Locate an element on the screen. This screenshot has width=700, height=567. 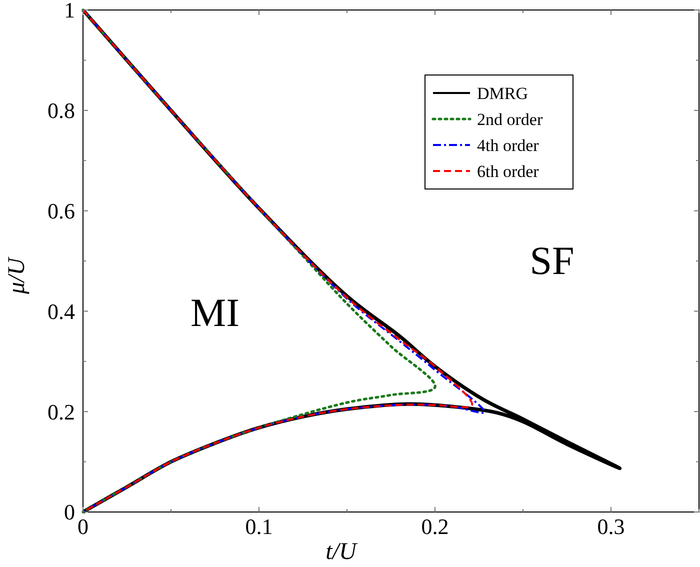
y-tick-label: 0.4 is located at coordinates (61, 311).